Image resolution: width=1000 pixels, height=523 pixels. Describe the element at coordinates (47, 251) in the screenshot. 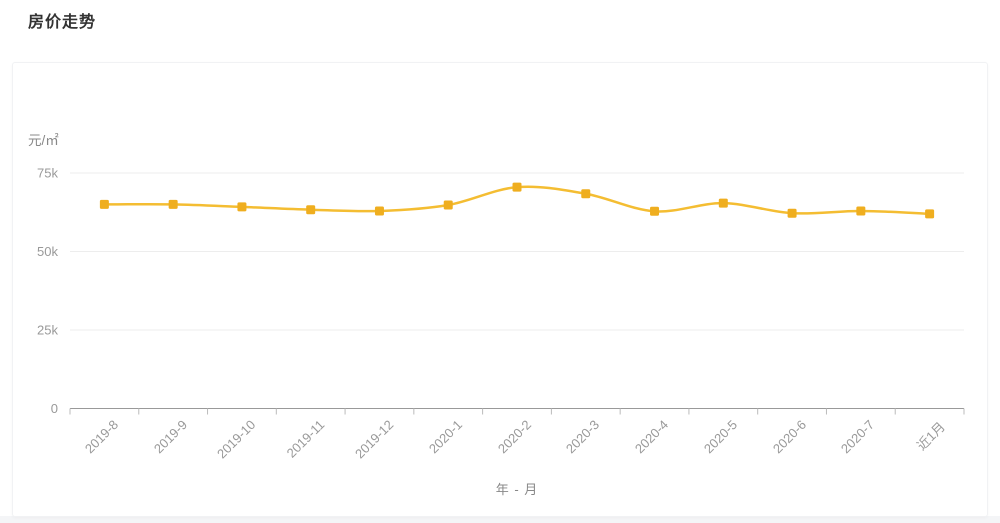

I see `y-axis-tick-label: 50k` at that location.